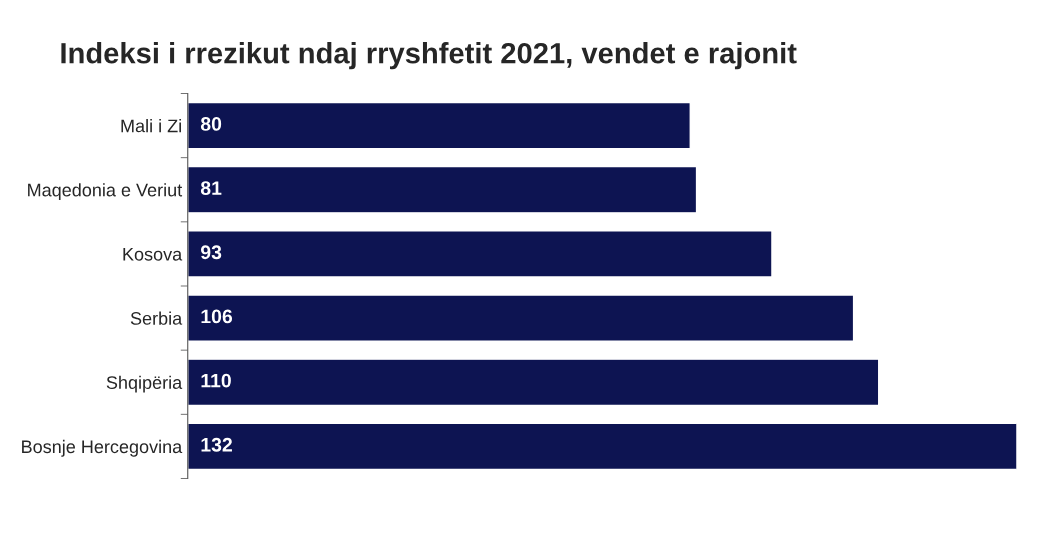 The width and height of the screenshot is (1043, 550). Describe the element at coordinates (144, 384) in the screenshot. I see `y-tick-label: Shqipëria` at that location.